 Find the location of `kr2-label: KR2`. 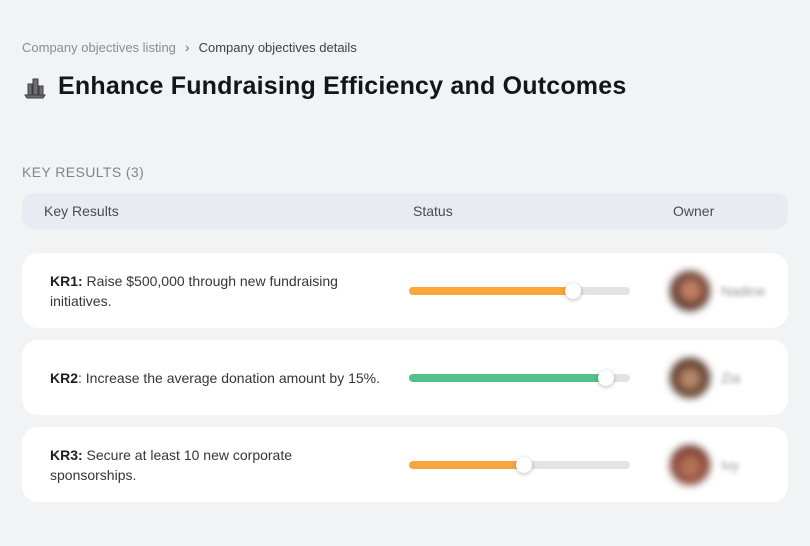

kr2-label: KR2 is located at coordinates (64, 377).